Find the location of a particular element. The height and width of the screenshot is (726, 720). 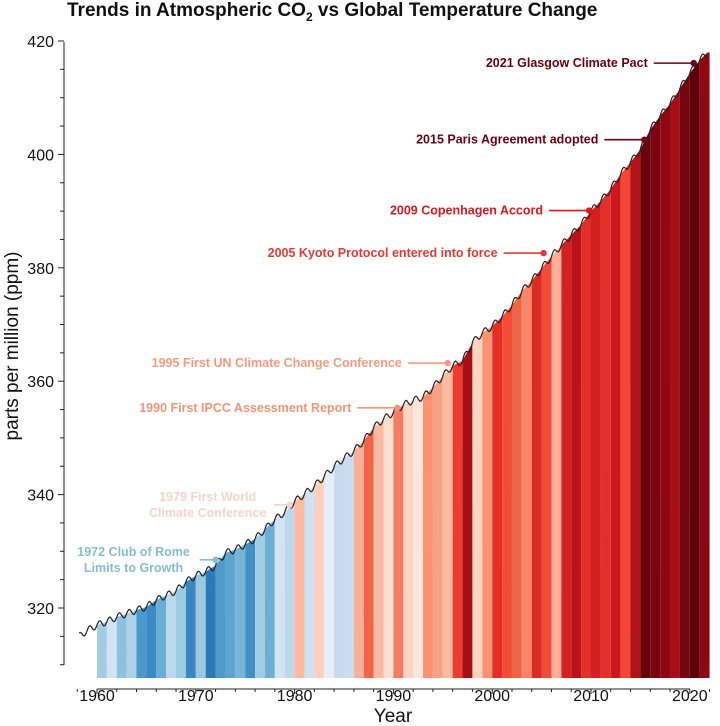

stripe-1998 is located at coordinates (477, 505).